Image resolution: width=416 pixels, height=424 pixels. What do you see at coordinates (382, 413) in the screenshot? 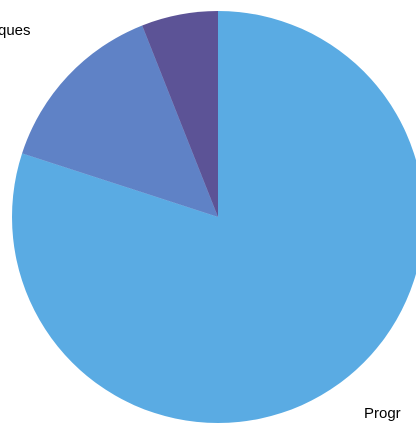
I see `pie-label-progr: Progr` at bounding box center [382, 413].